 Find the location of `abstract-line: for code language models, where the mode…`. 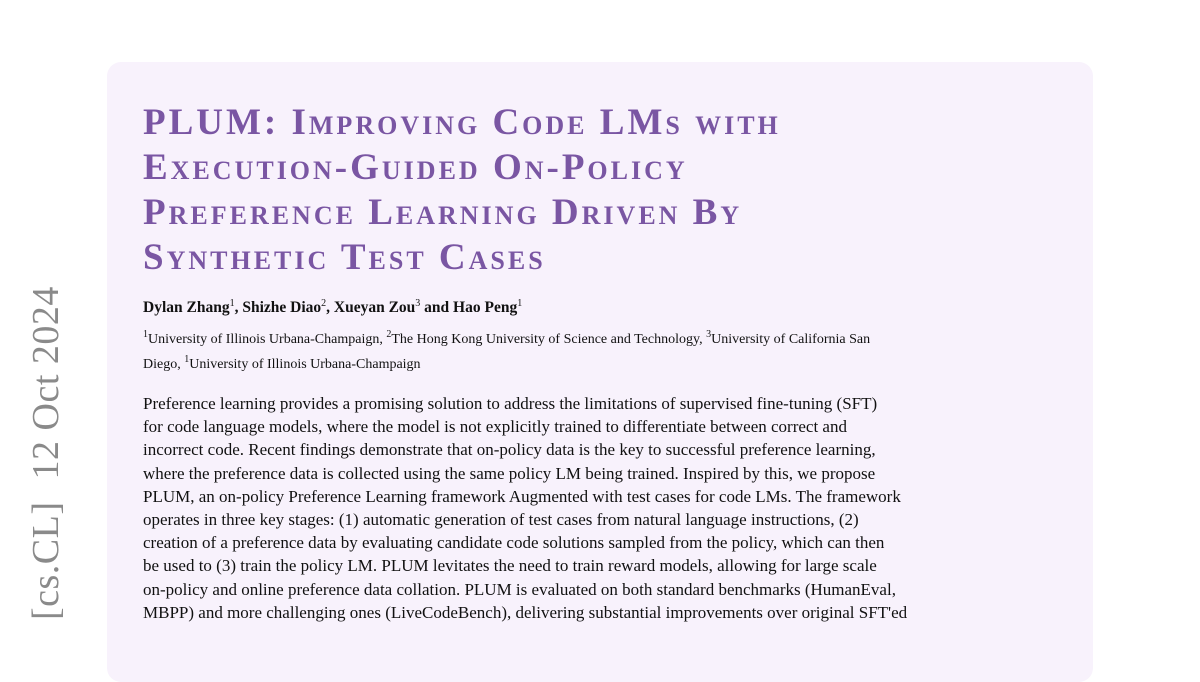

abstract-line: for code language models, where the mode… is located at coordinates (495, 427).